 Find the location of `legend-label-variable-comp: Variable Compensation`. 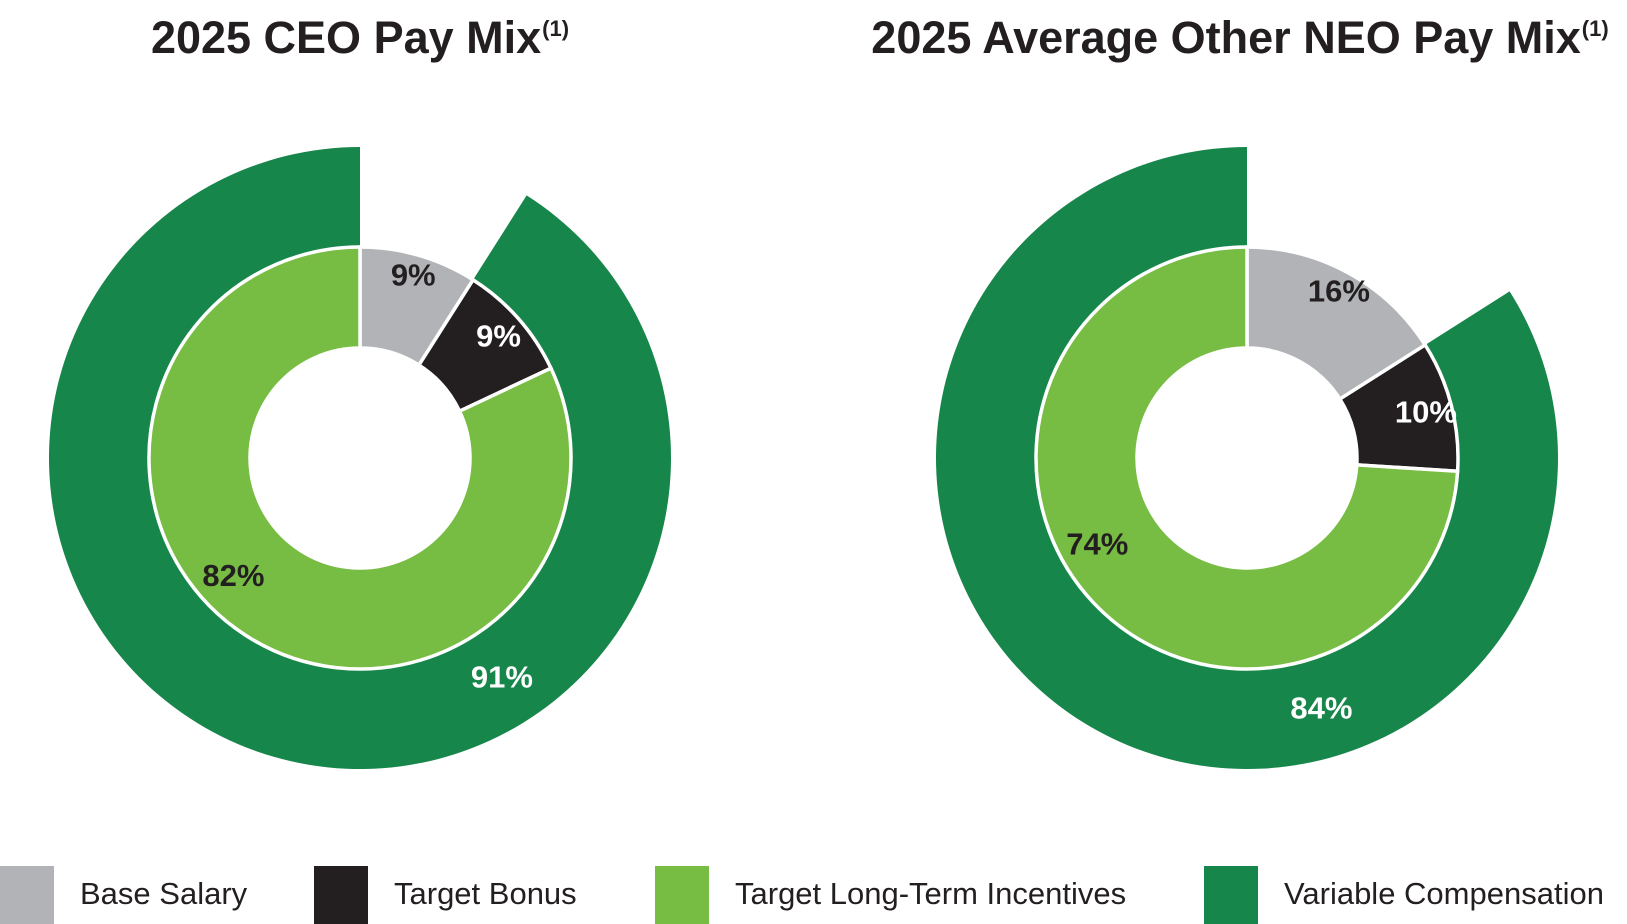

legend-label-variable-comp: Variable Compensation is located at coordinates (1444, 893).